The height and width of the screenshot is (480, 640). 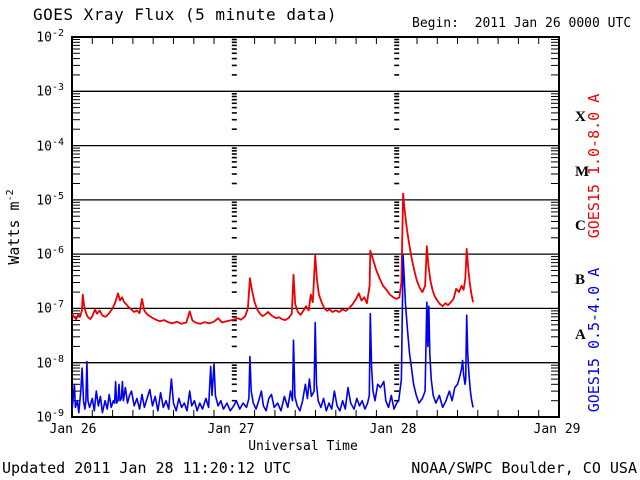 What do you see at coordinates (580, 117) in the screenshot?
I see `flare-class-x: X` at bounding box center [580, 117].